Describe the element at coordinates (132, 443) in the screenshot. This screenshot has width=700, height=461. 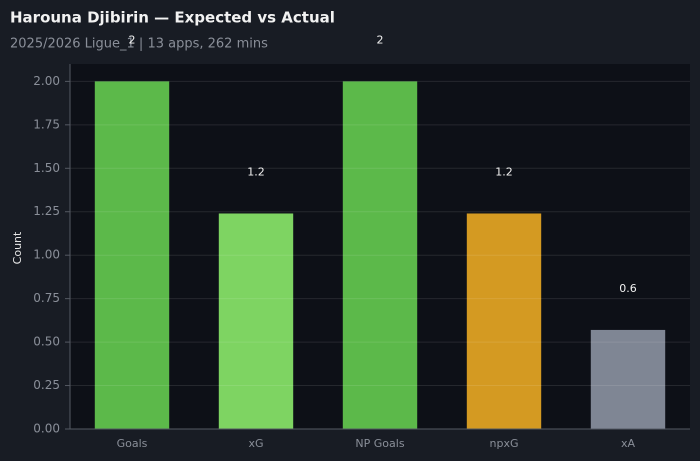
I see `x-tick-label: Goals` at that location.